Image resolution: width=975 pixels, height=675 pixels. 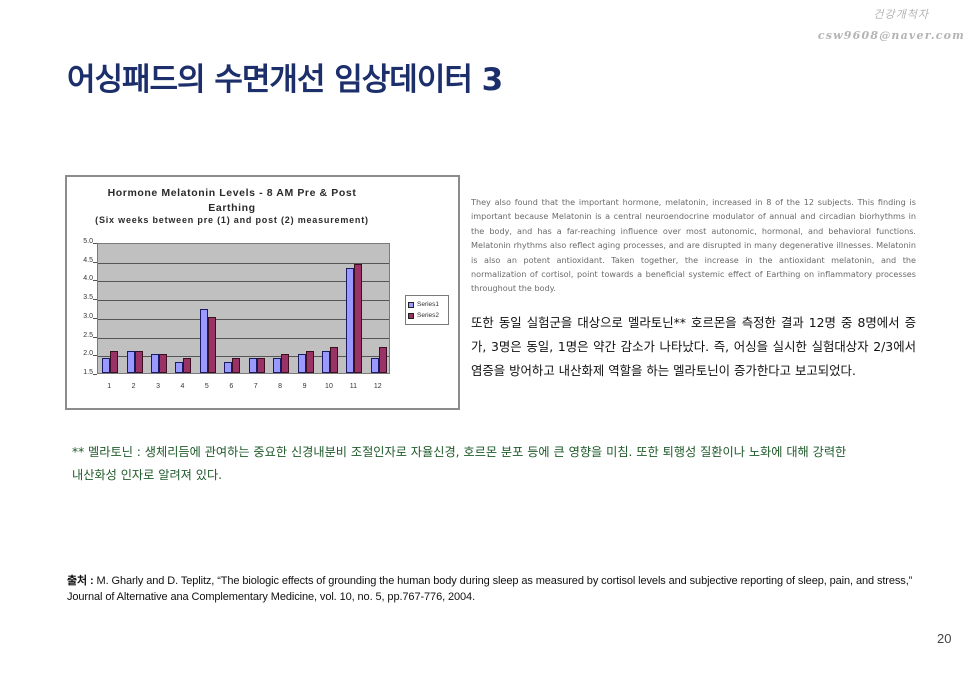 I want to click on x-tick-label: 8, so click(x=280, y=386).